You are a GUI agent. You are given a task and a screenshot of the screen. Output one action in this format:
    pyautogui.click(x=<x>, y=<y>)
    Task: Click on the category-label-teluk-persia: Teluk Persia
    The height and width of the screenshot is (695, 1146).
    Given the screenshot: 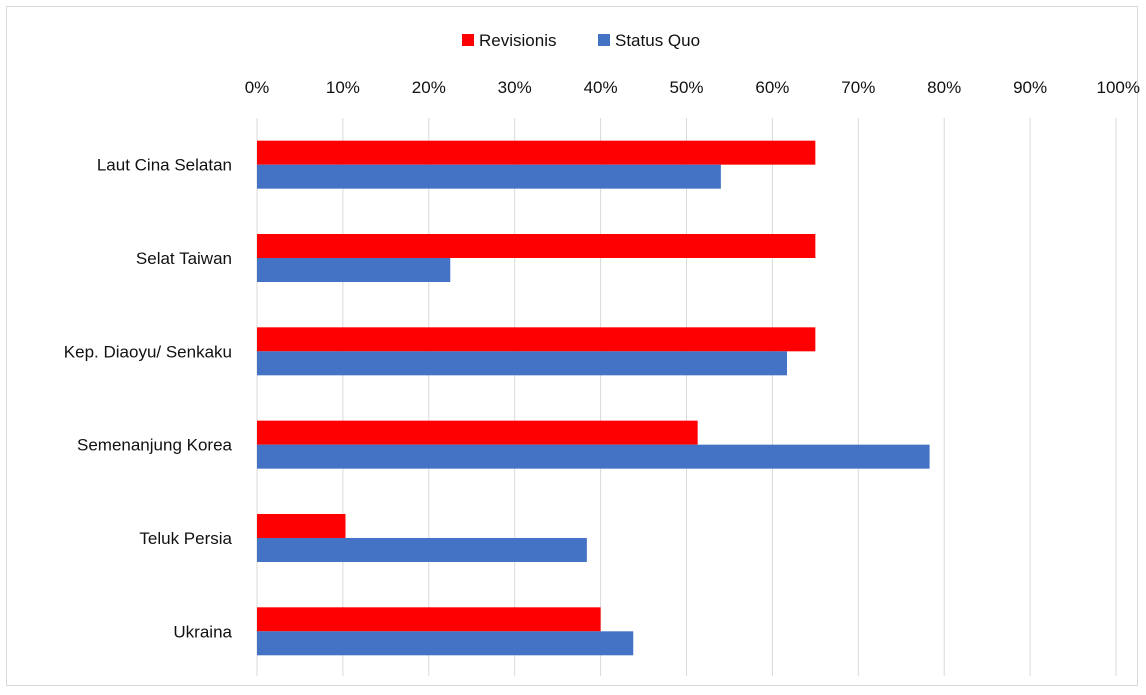 What is the action you would take?
    pyautogui.click(x=185, y=538)
    